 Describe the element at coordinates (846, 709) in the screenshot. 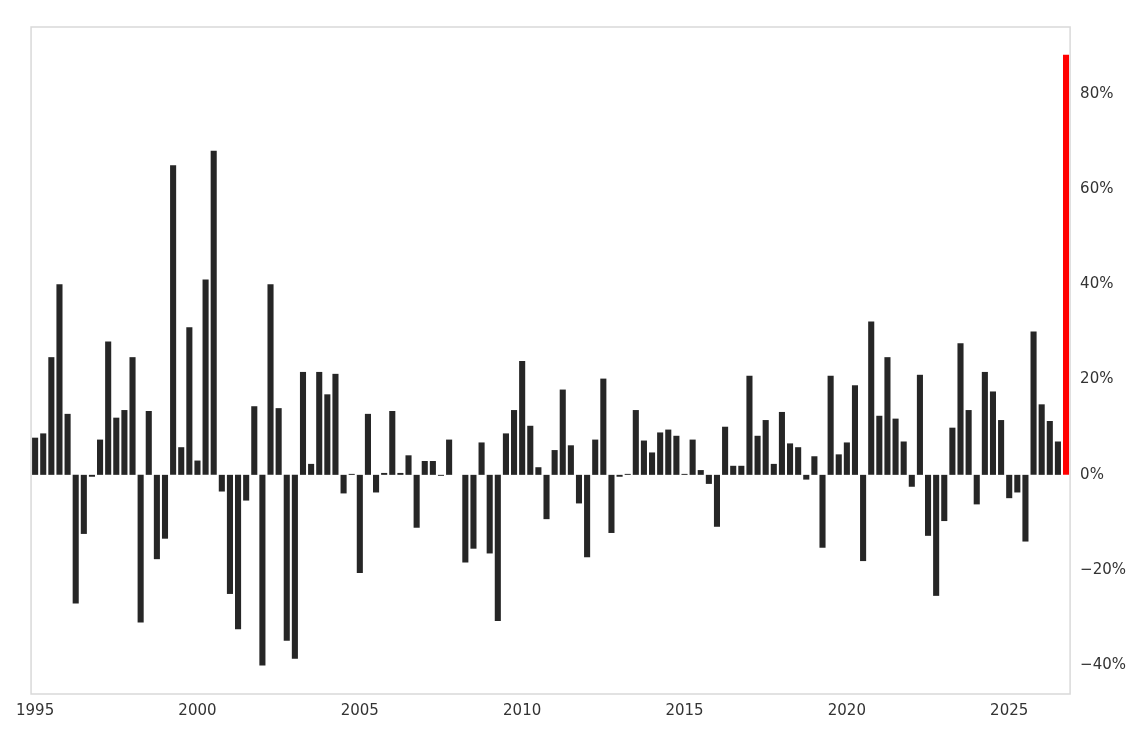

I see `x-tick-label: 2020` at that location.